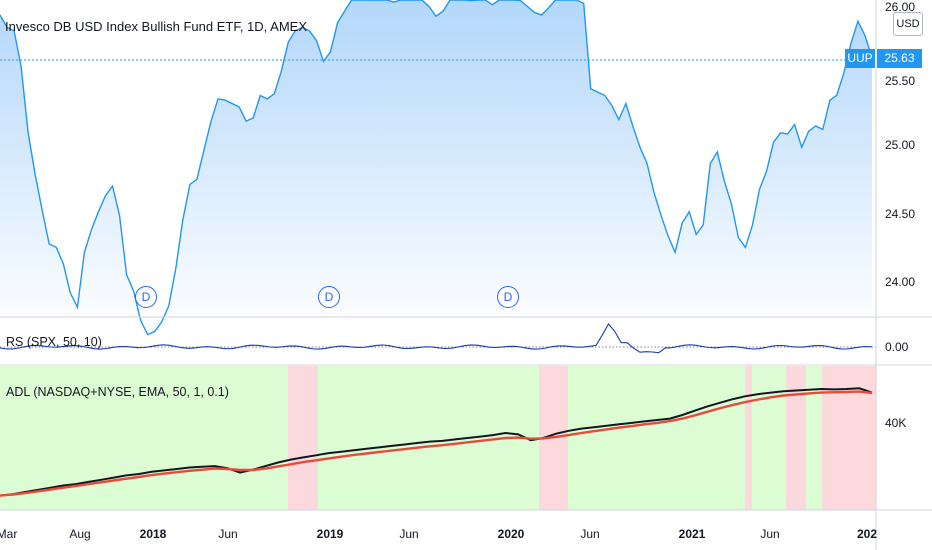 The height and width of the screenshot is (550, 932). I want to click on adl-axis-label: 40K, so click(896, 423).